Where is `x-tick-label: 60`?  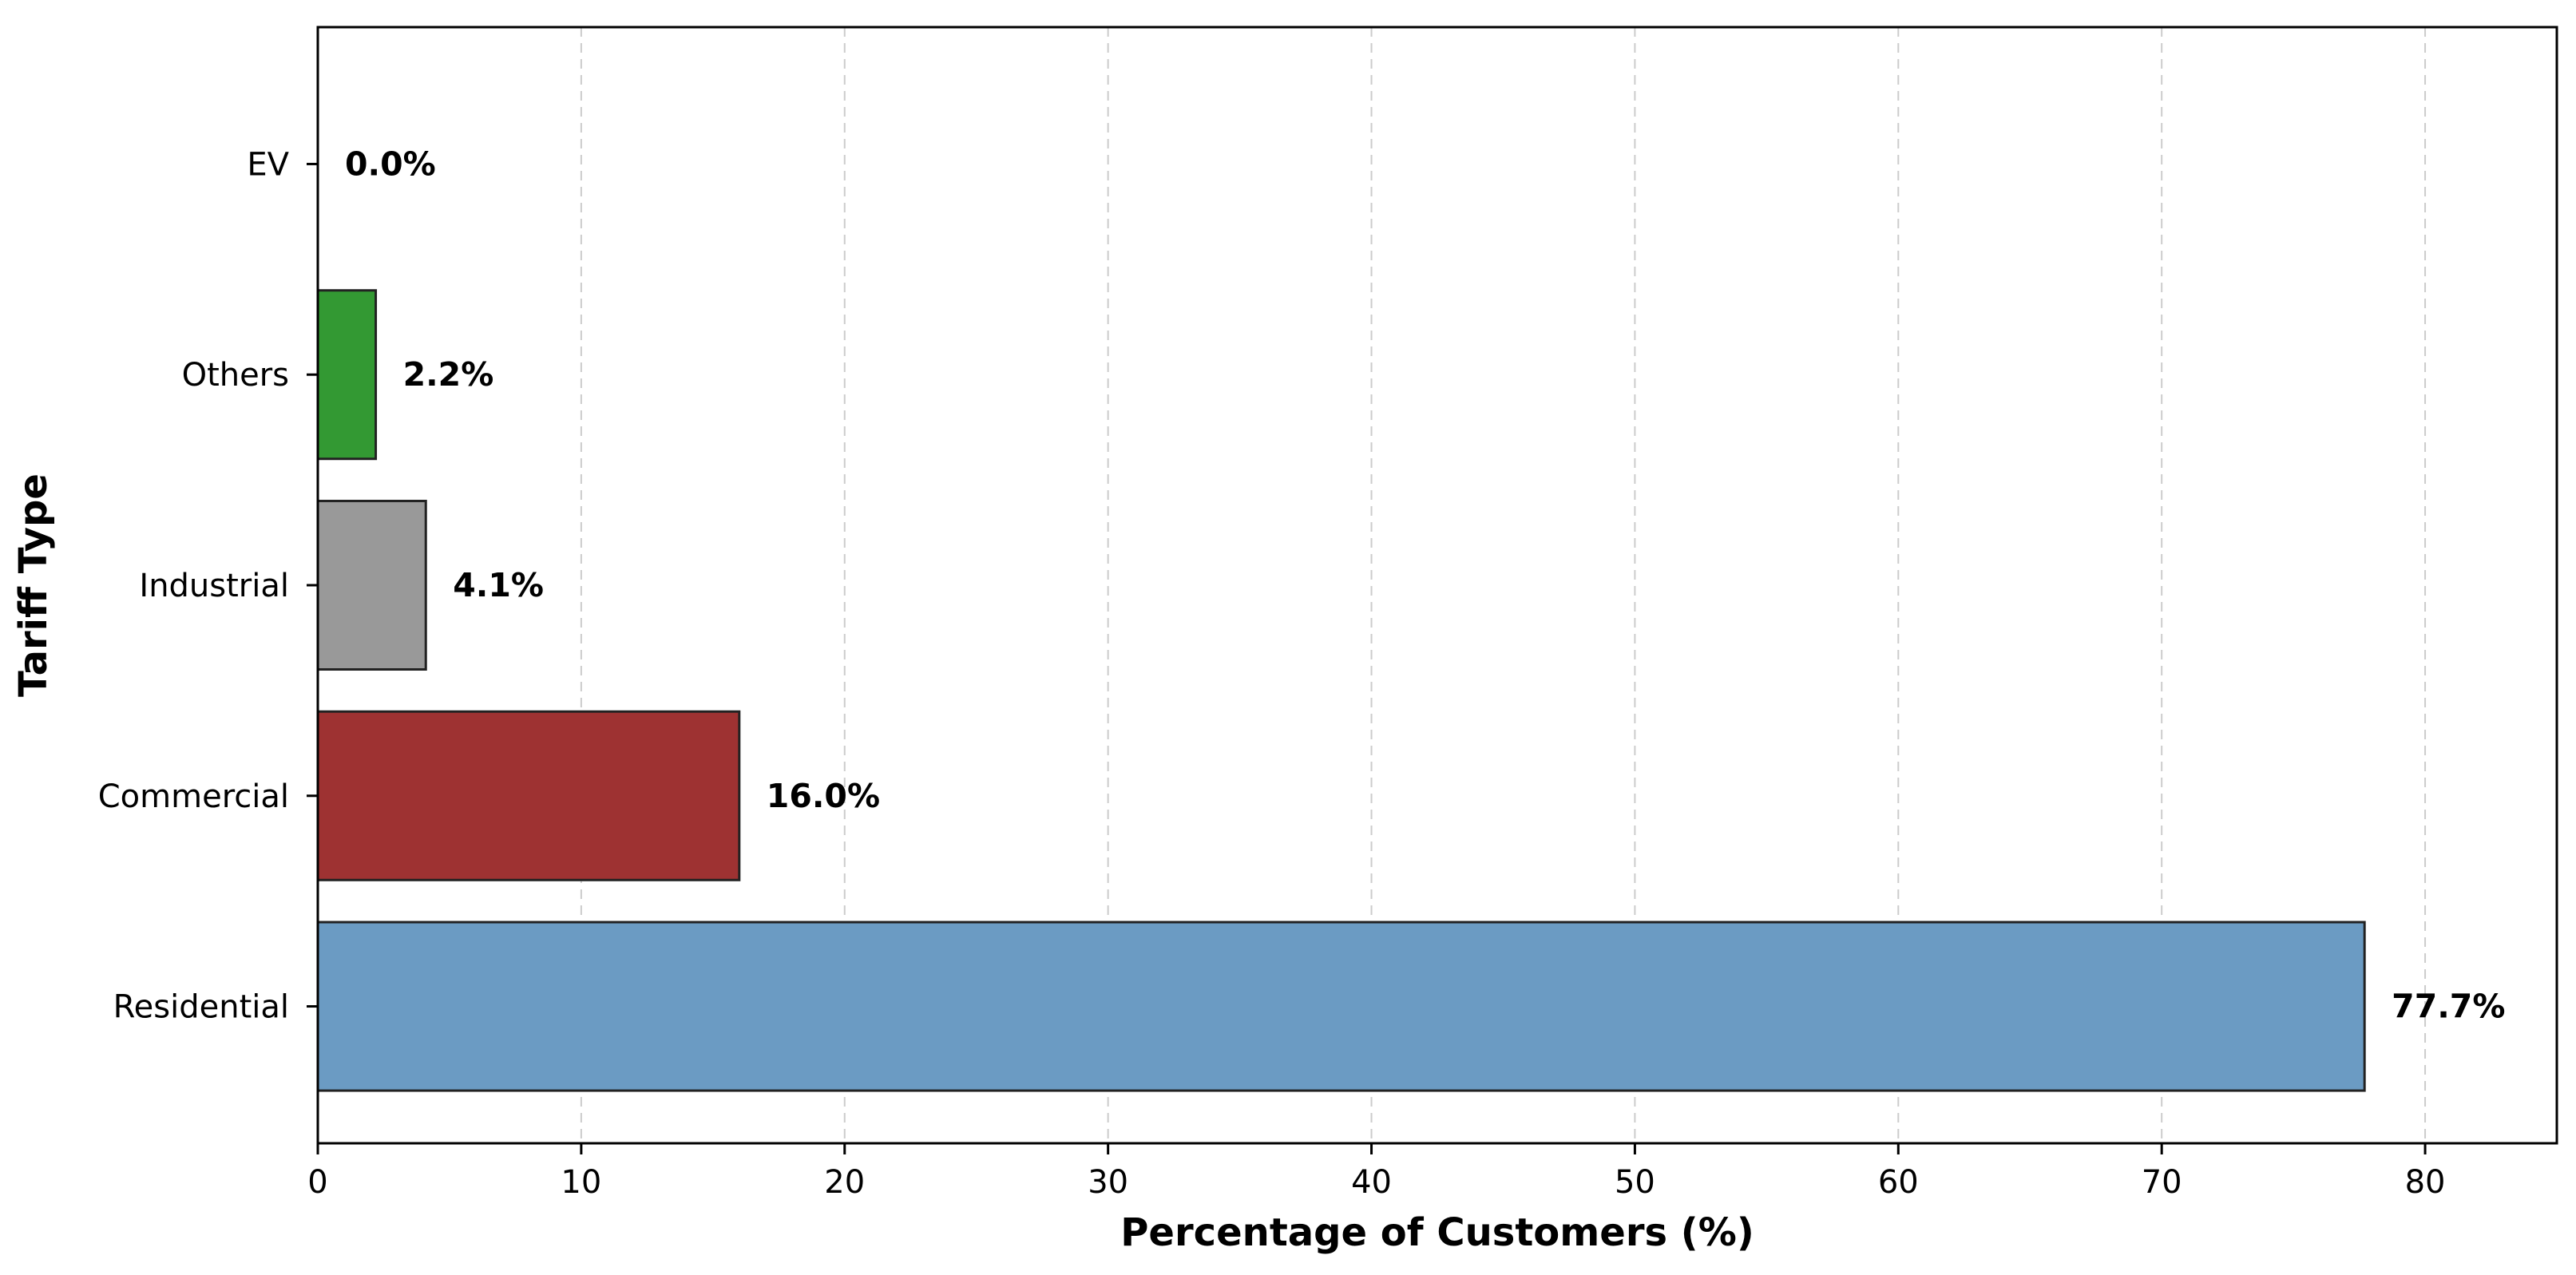
x-tick-label: 60 is located at coordinates (1898, 1182).